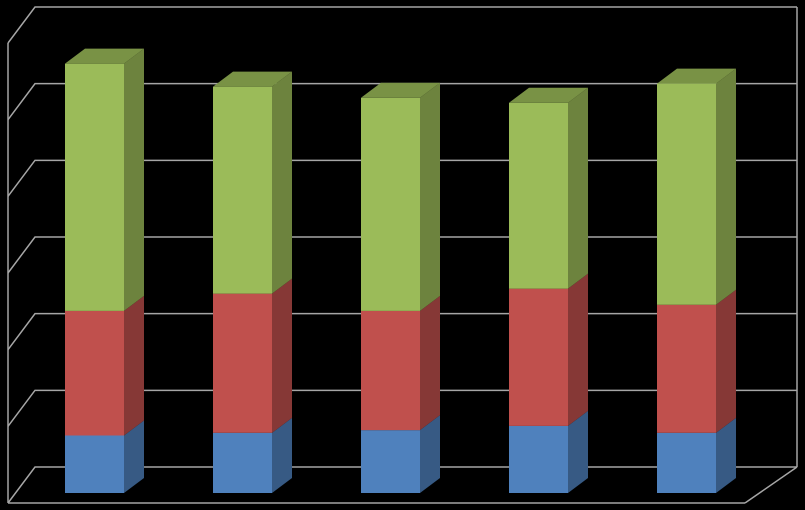 The width and height of the screenshot is (805, 510). I want to click on floor-right-edge, so click(771, 485).